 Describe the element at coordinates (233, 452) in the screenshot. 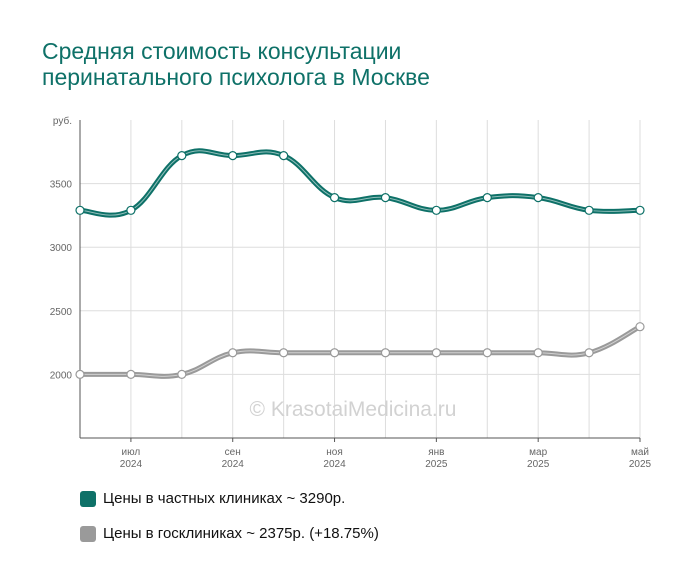

I see `x-tick-label-month: сен` at that location.